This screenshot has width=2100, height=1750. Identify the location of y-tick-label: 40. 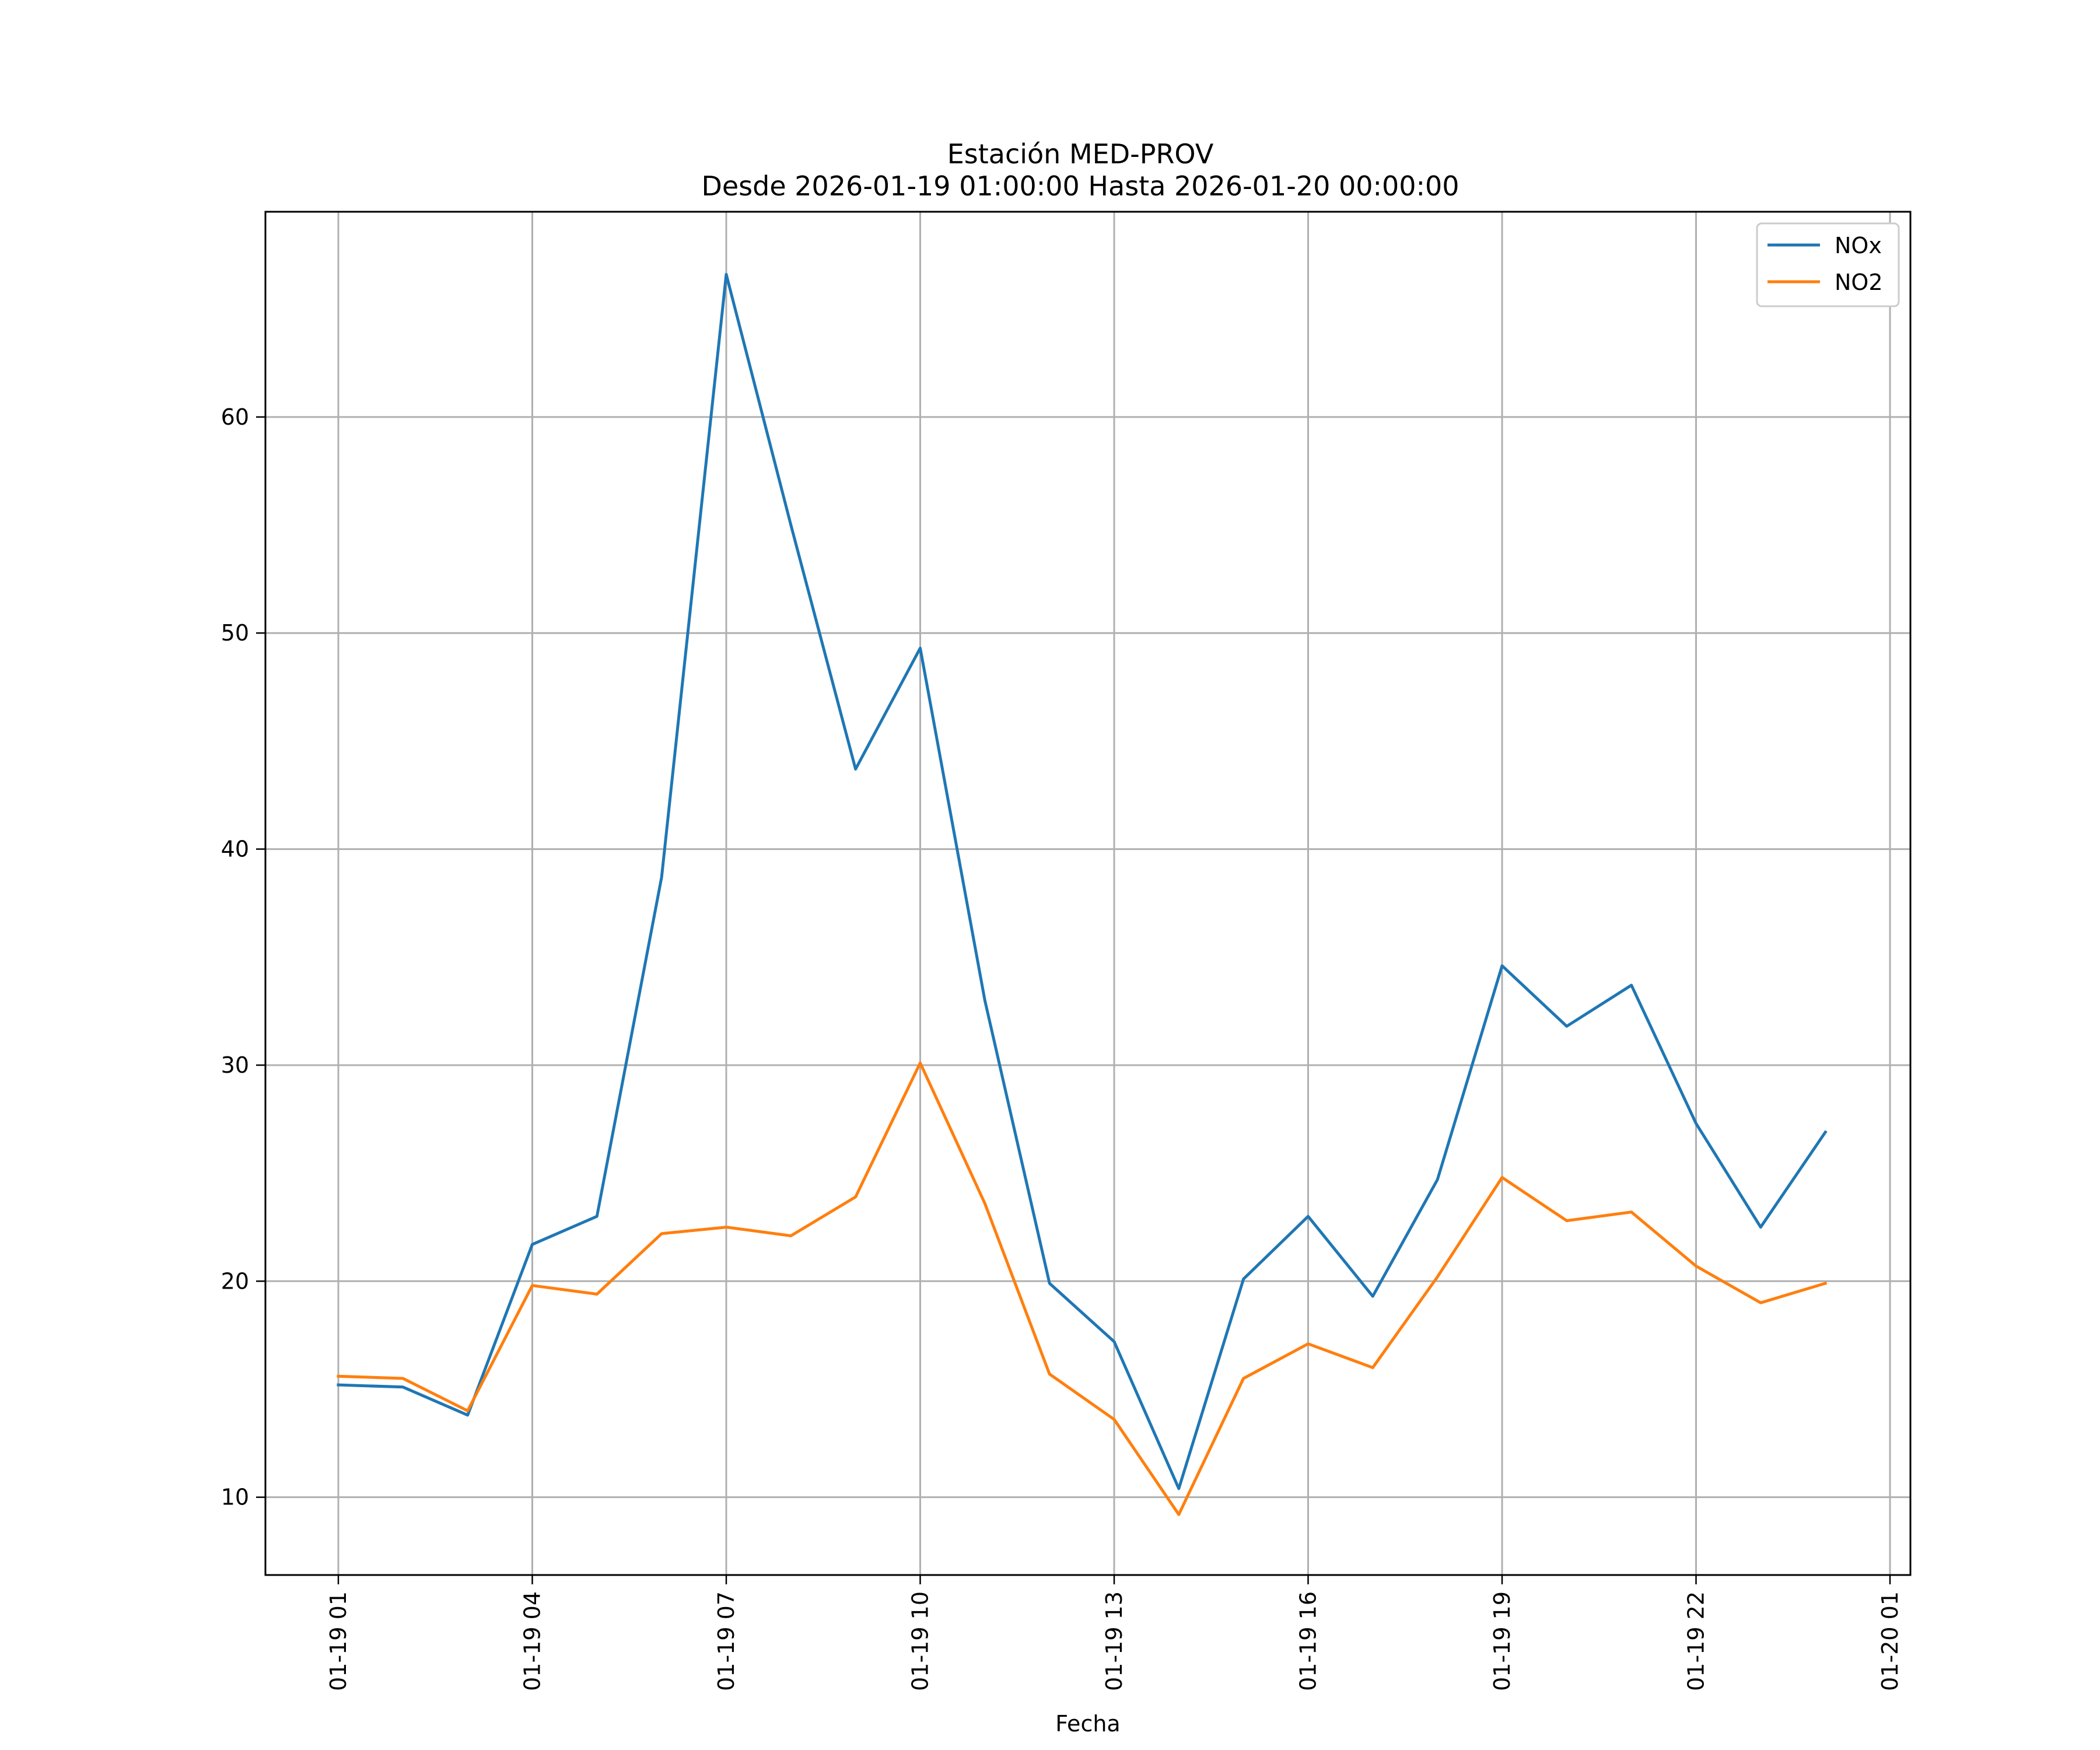
(235, 849).